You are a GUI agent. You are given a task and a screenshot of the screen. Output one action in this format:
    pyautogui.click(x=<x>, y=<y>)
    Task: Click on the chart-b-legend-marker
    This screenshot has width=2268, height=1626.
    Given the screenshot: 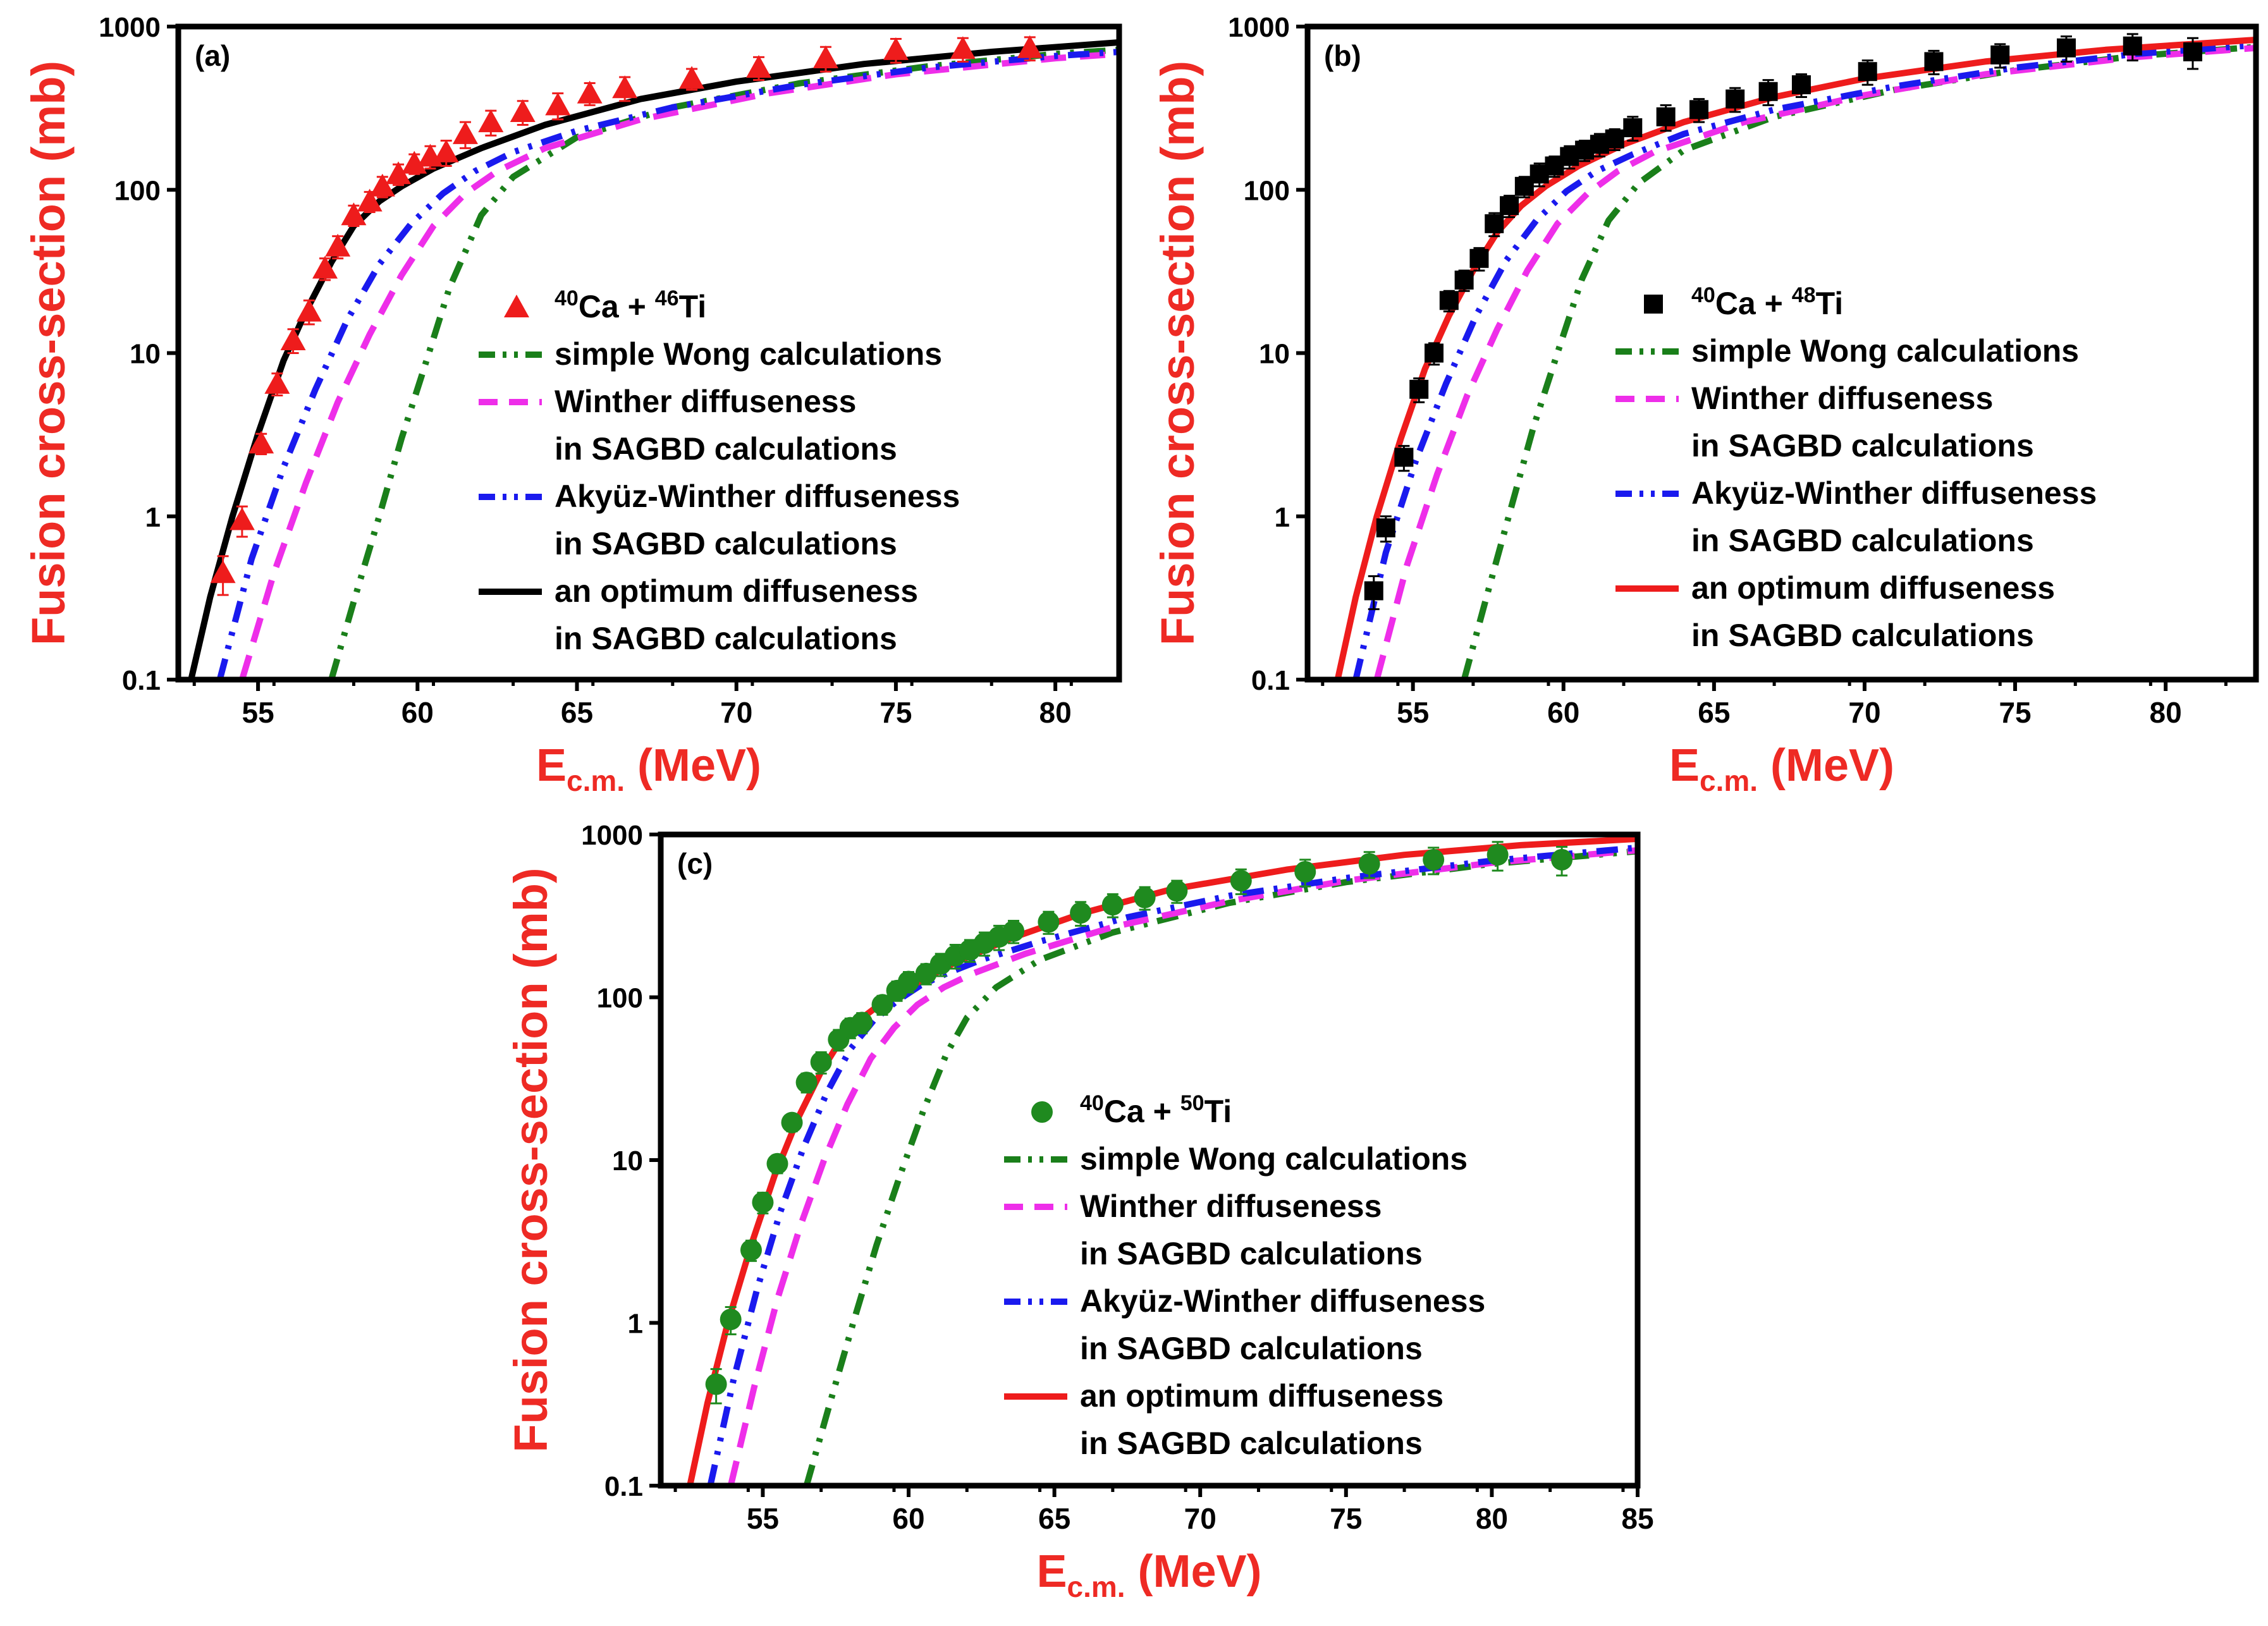 What is the action you would take?
    pyautogui.click(x=1653, y=304)
    